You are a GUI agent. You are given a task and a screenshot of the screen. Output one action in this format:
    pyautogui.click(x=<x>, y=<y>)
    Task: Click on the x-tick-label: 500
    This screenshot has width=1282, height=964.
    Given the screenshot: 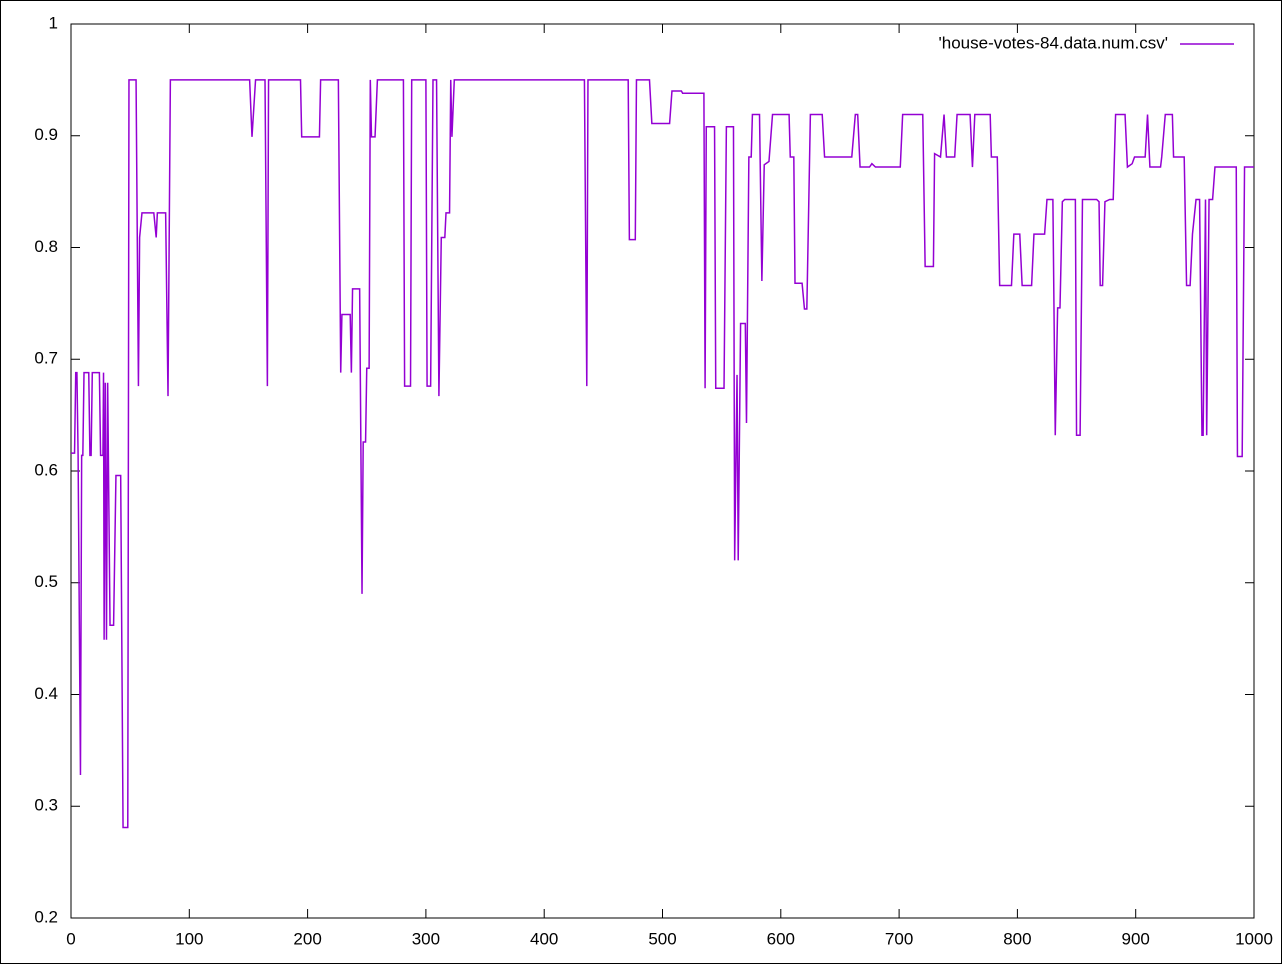 What is the action you would take?
    pyautogui.click(x=662, y=938)
    